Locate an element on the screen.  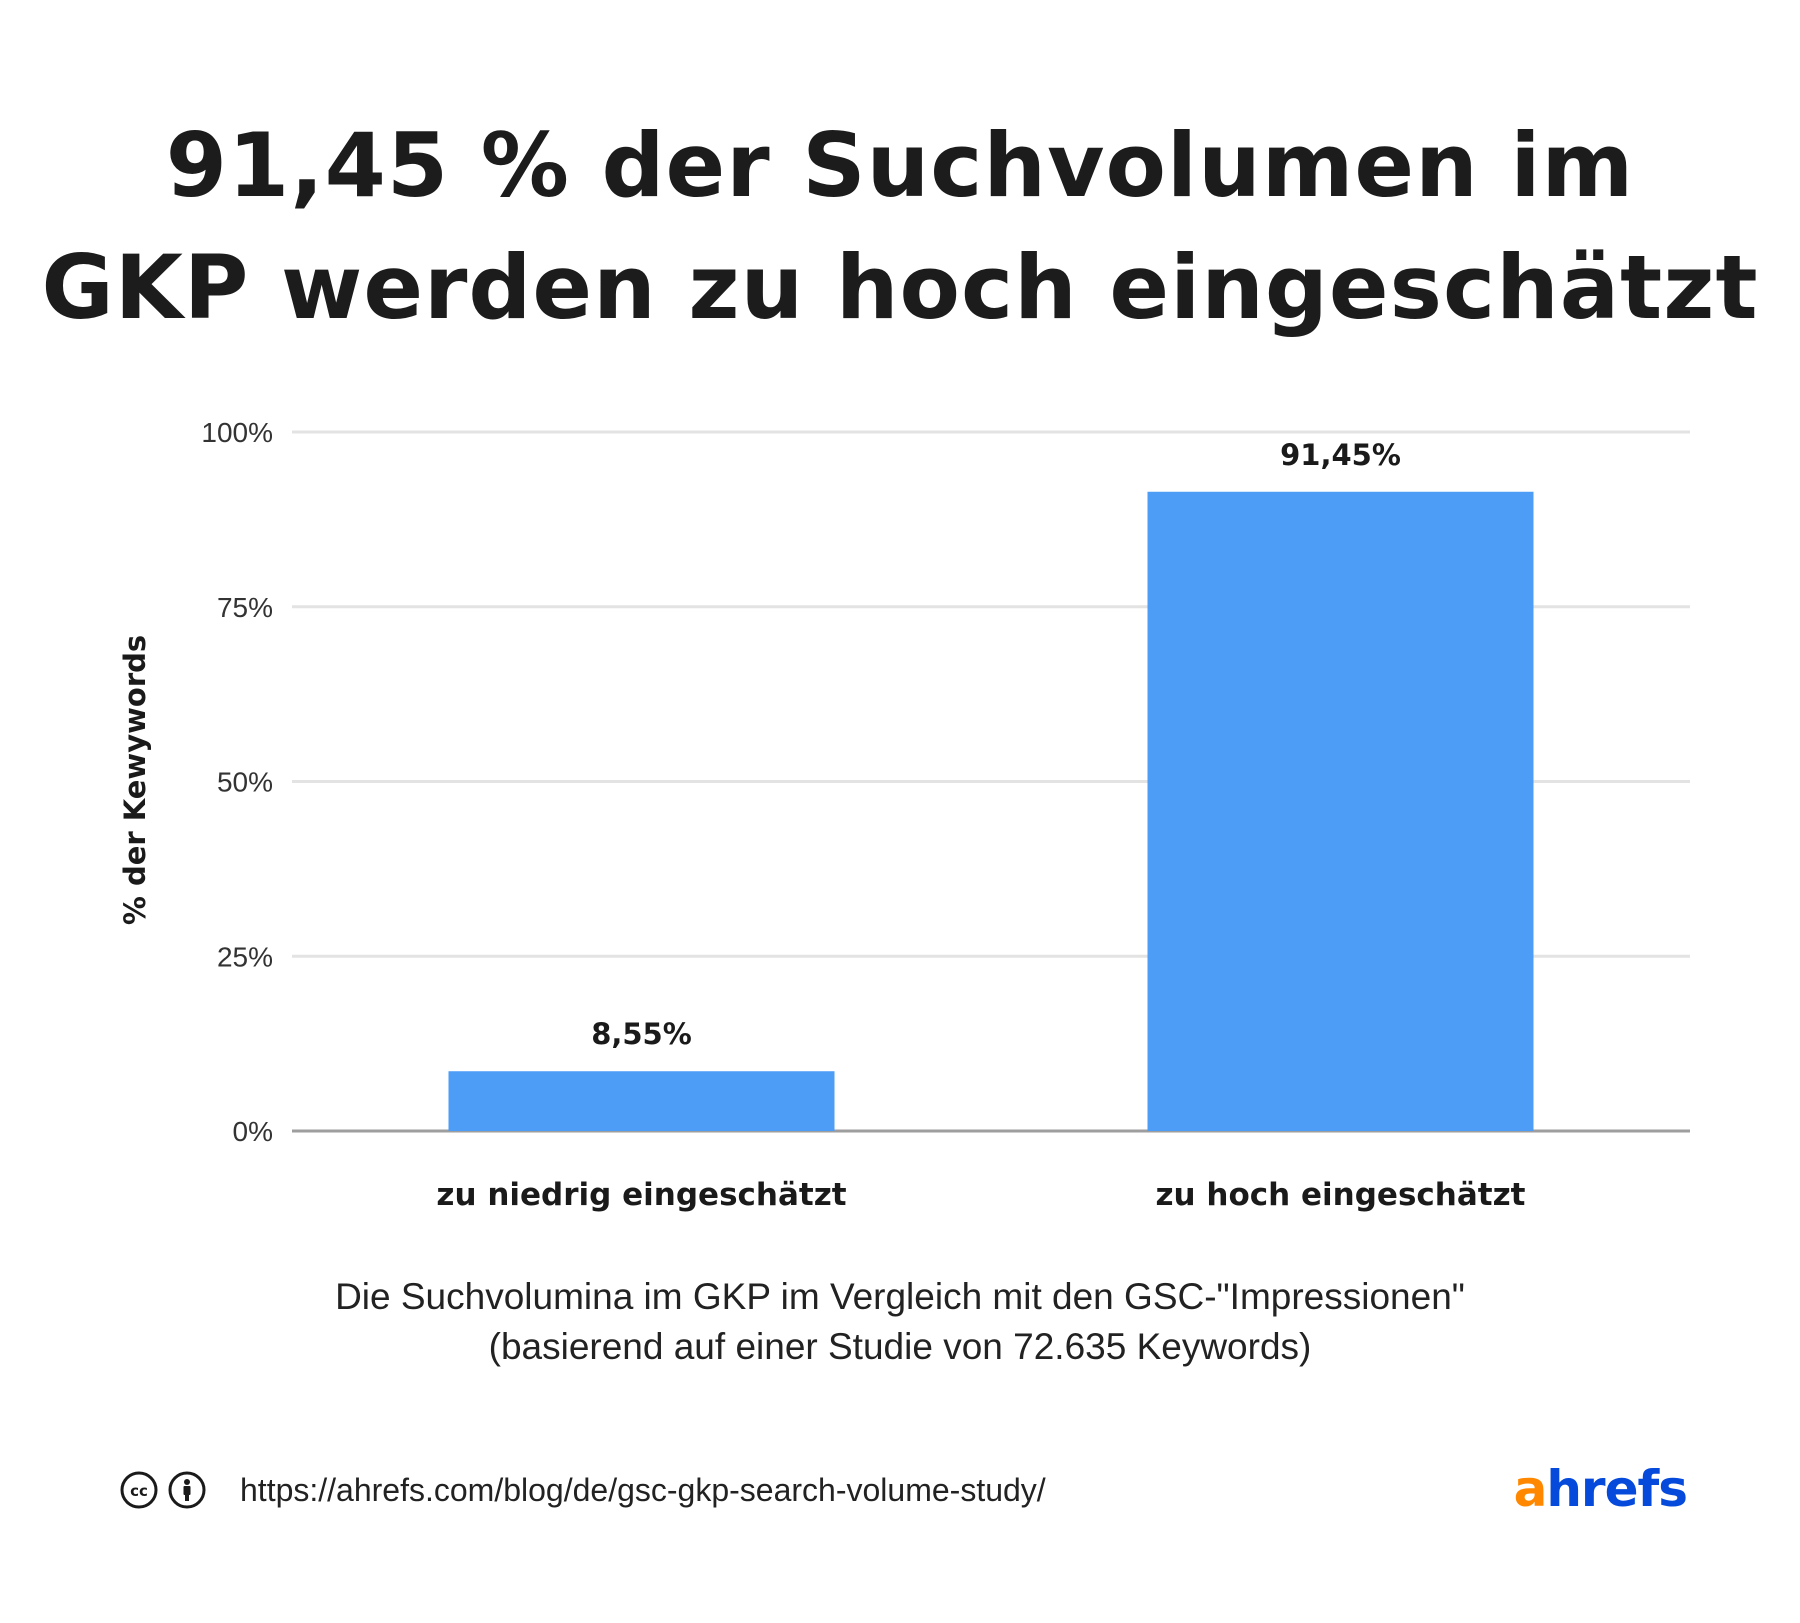
creative-commons-icon: cc is located at coordinates (139, 1490).